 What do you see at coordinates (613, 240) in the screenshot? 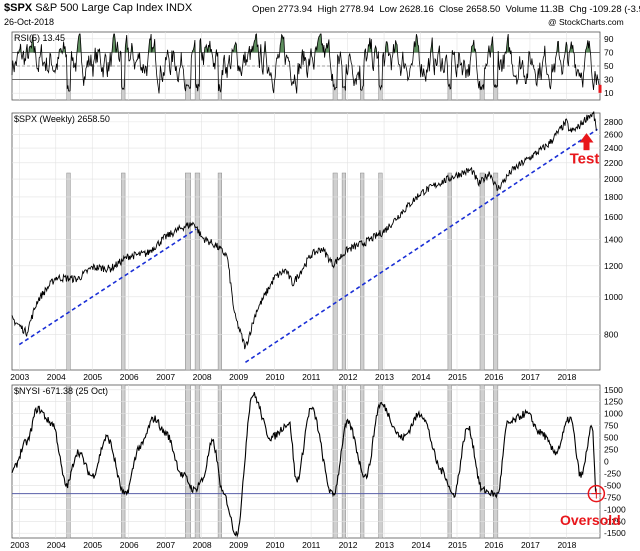
I see `price-tick-label: 1400` at bounding box center [613, 240].